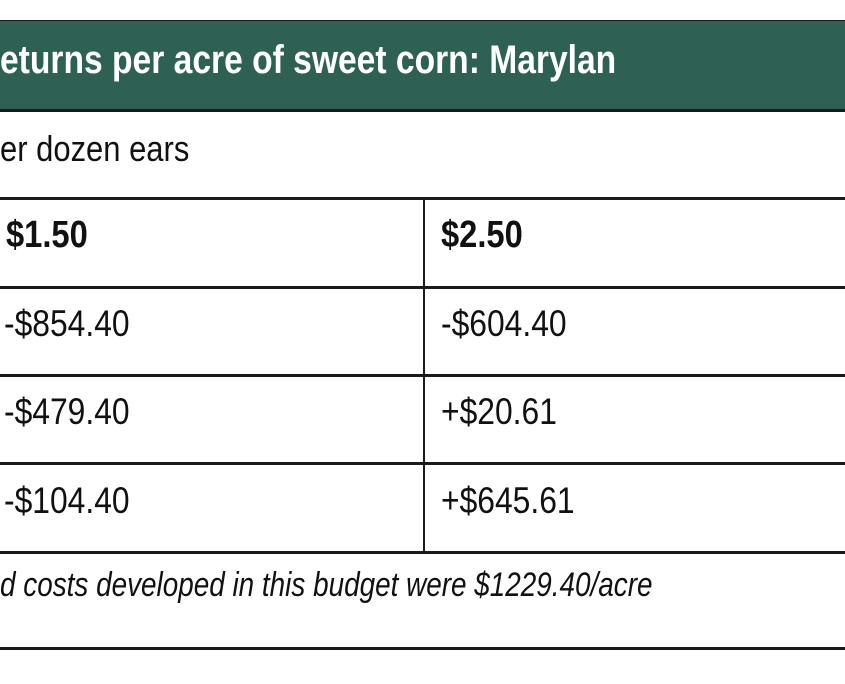 This screenshot has height=684, width=845. What do you see at coordinates (504, 323) in the screenshot?
I see `table-cell: -$604.40` at bounding box center [504, 323].